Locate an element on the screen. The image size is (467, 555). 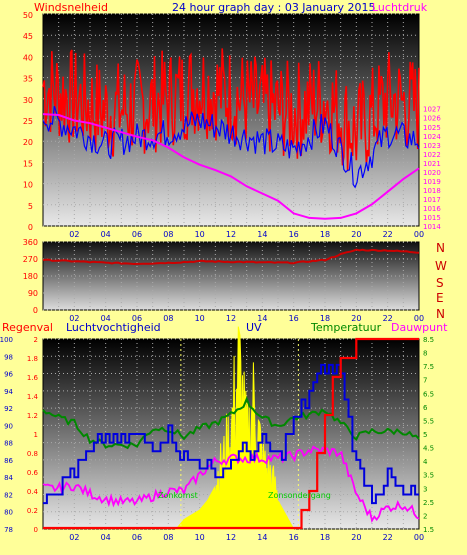
direction-tick-label: 360 is located at coordinates (30, 242).